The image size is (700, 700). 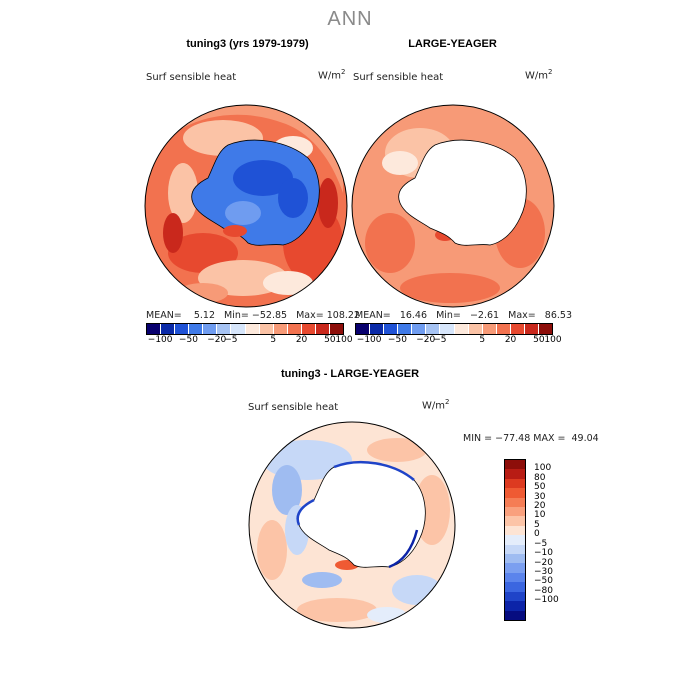 What do you see at coordinates (436, 405) in the screenshot?
I see `diff-units-label: W/m2` at bounding box center [436, 405].